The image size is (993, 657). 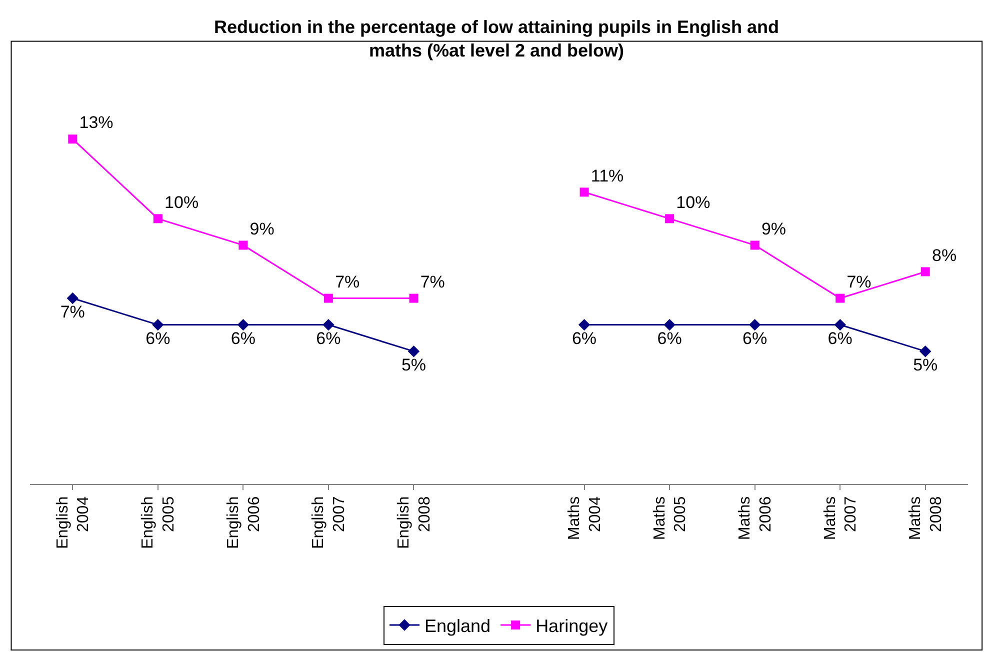 I want to click on x-tick-label: English 2005, so click(x=159, y=522).